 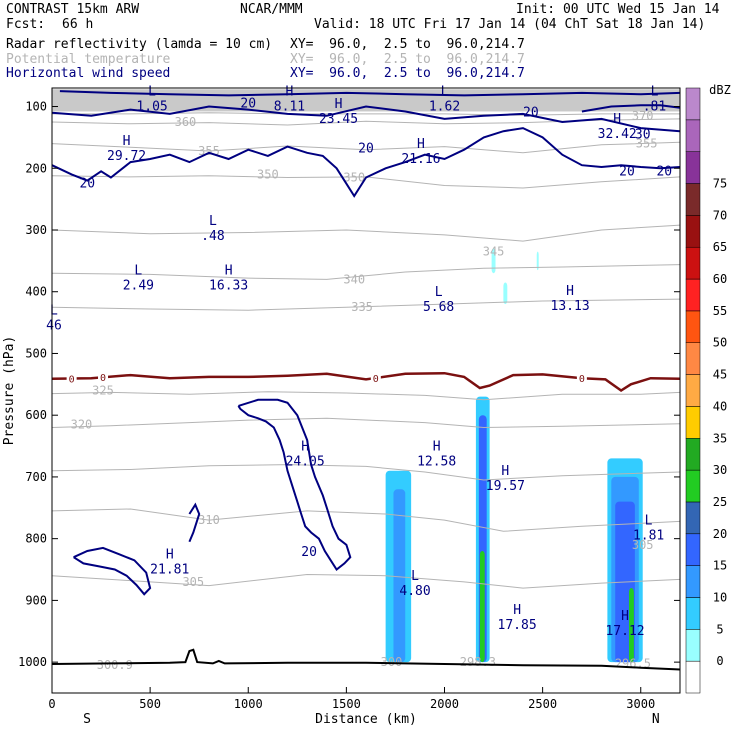 I want to click on extremum-kind-1: H, so click(x=290, y=91).